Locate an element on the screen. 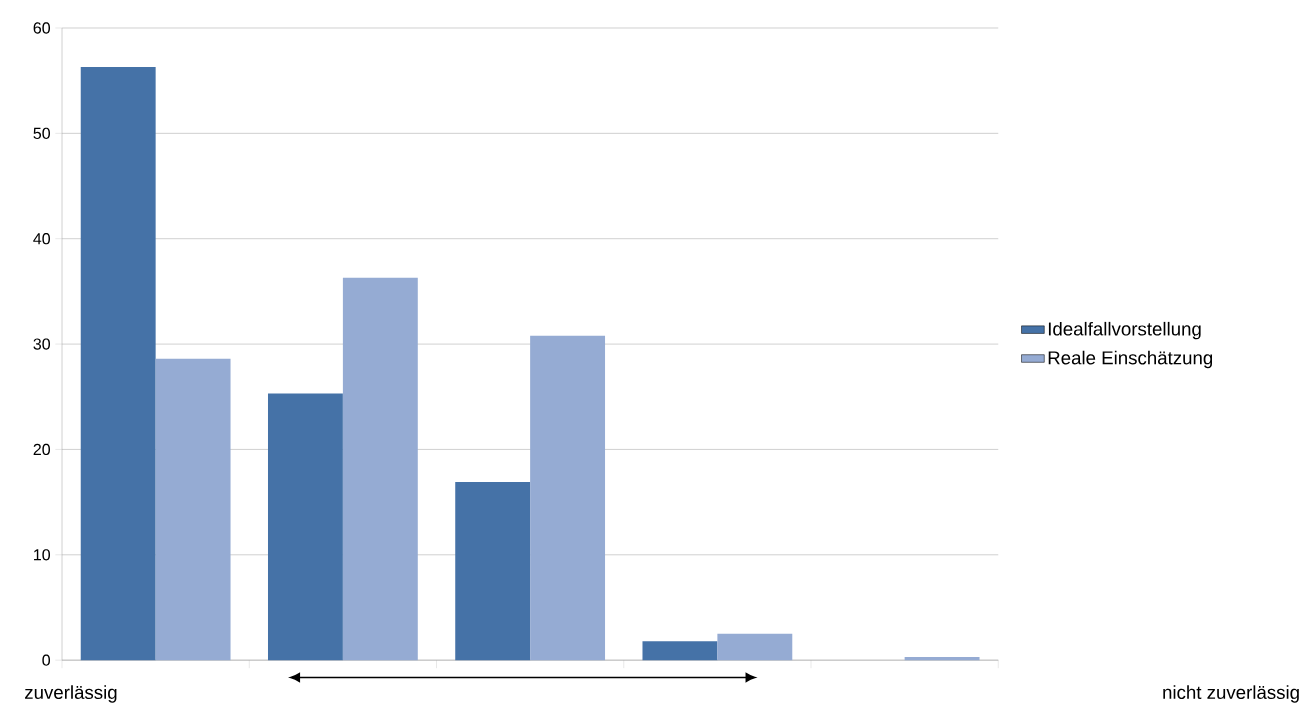 This screenshot has height=712, width=1307. text: zuverlässig is located at coordinates (71, 694).